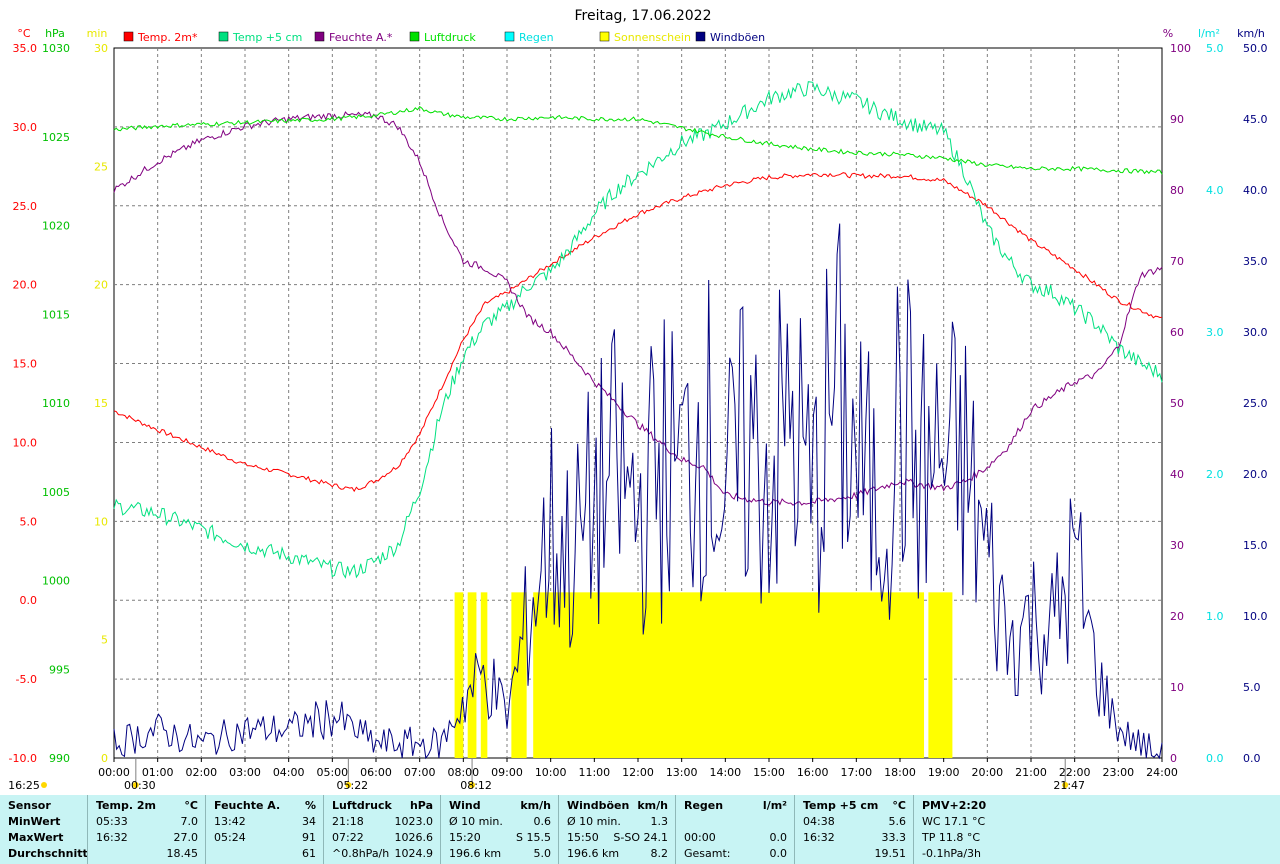  Describe the element at coordinates (652, 37) in the screenshot. I see `legend-label: Sonnenschein` at that location.